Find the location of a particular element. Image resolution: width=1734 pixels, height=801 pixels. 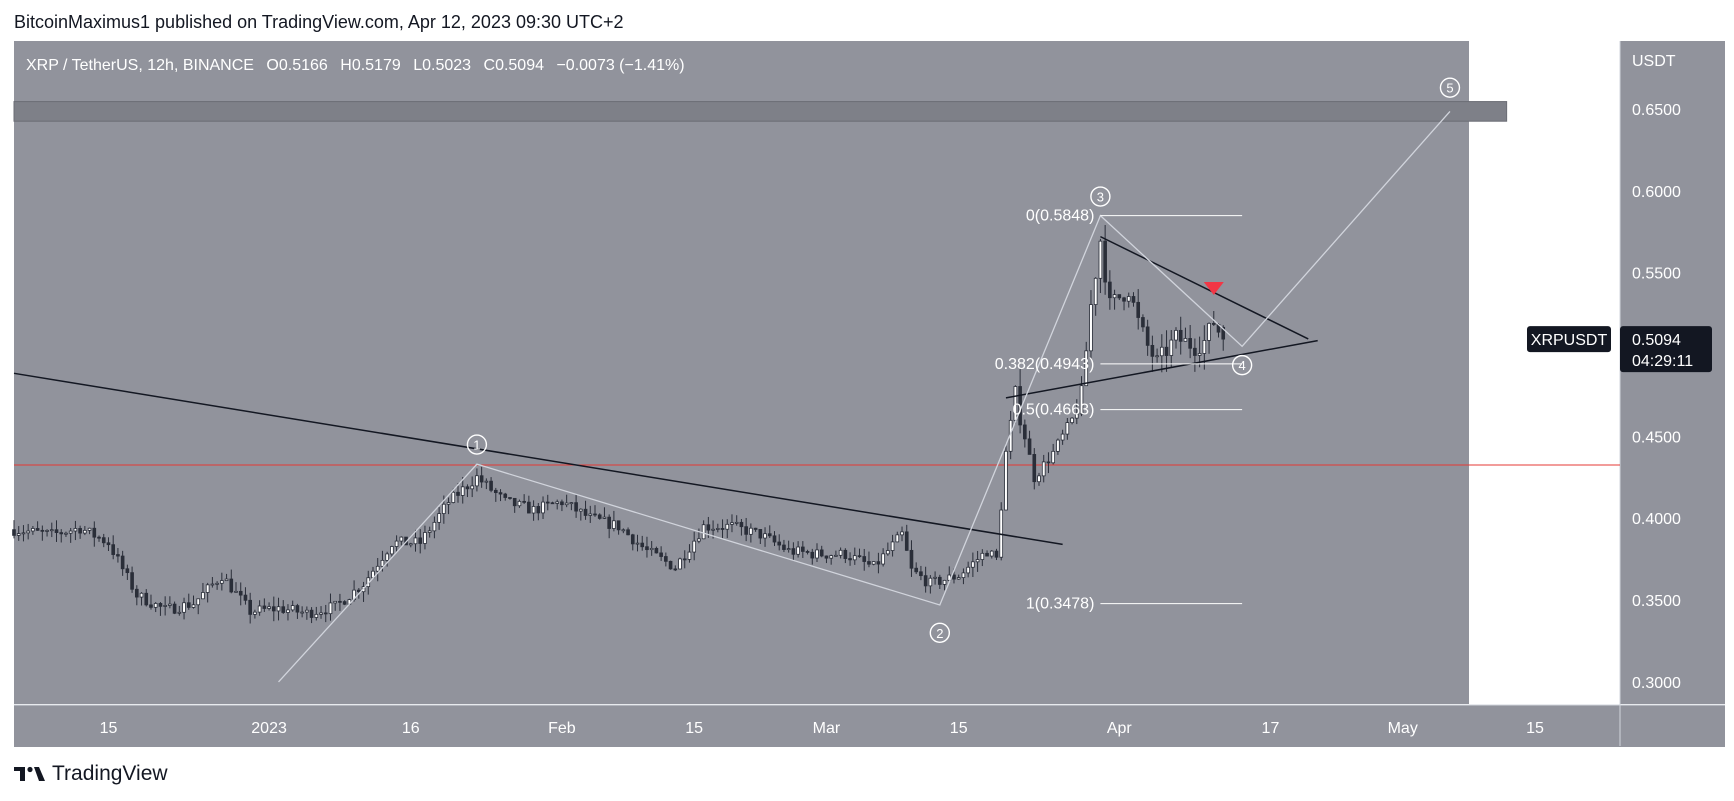

resistance-zone is located at coordinates (760, 111).